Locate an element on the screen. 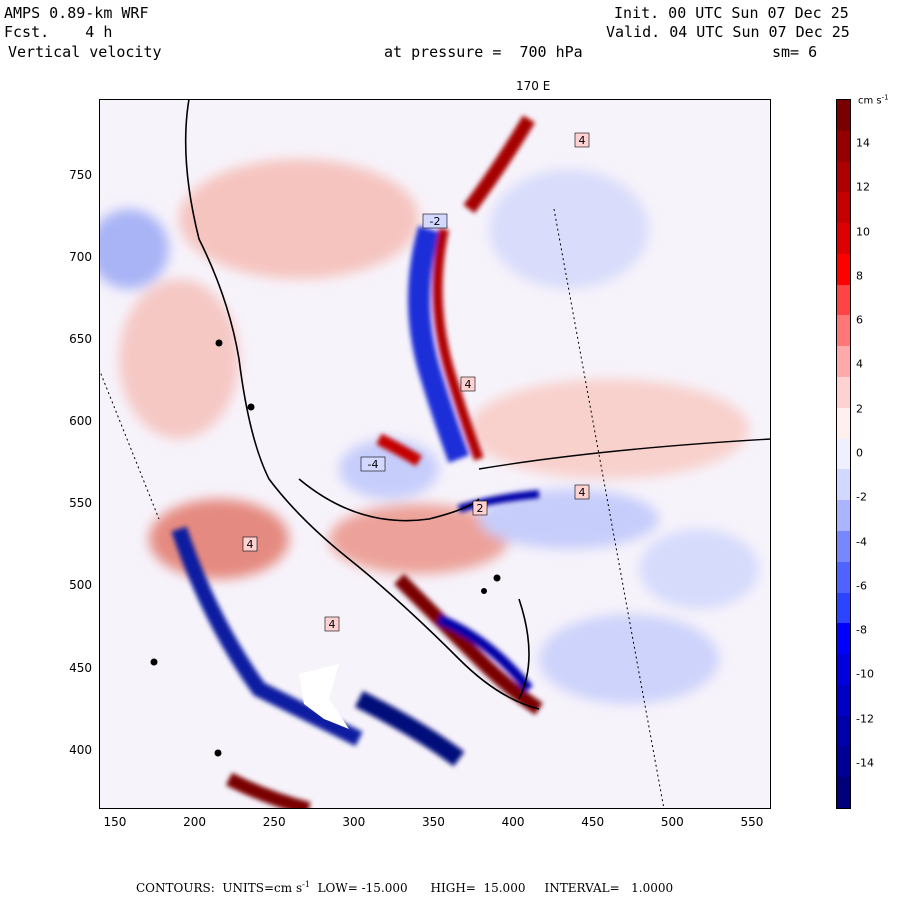  contour-label: -4 is located at coordinates (373, 464).